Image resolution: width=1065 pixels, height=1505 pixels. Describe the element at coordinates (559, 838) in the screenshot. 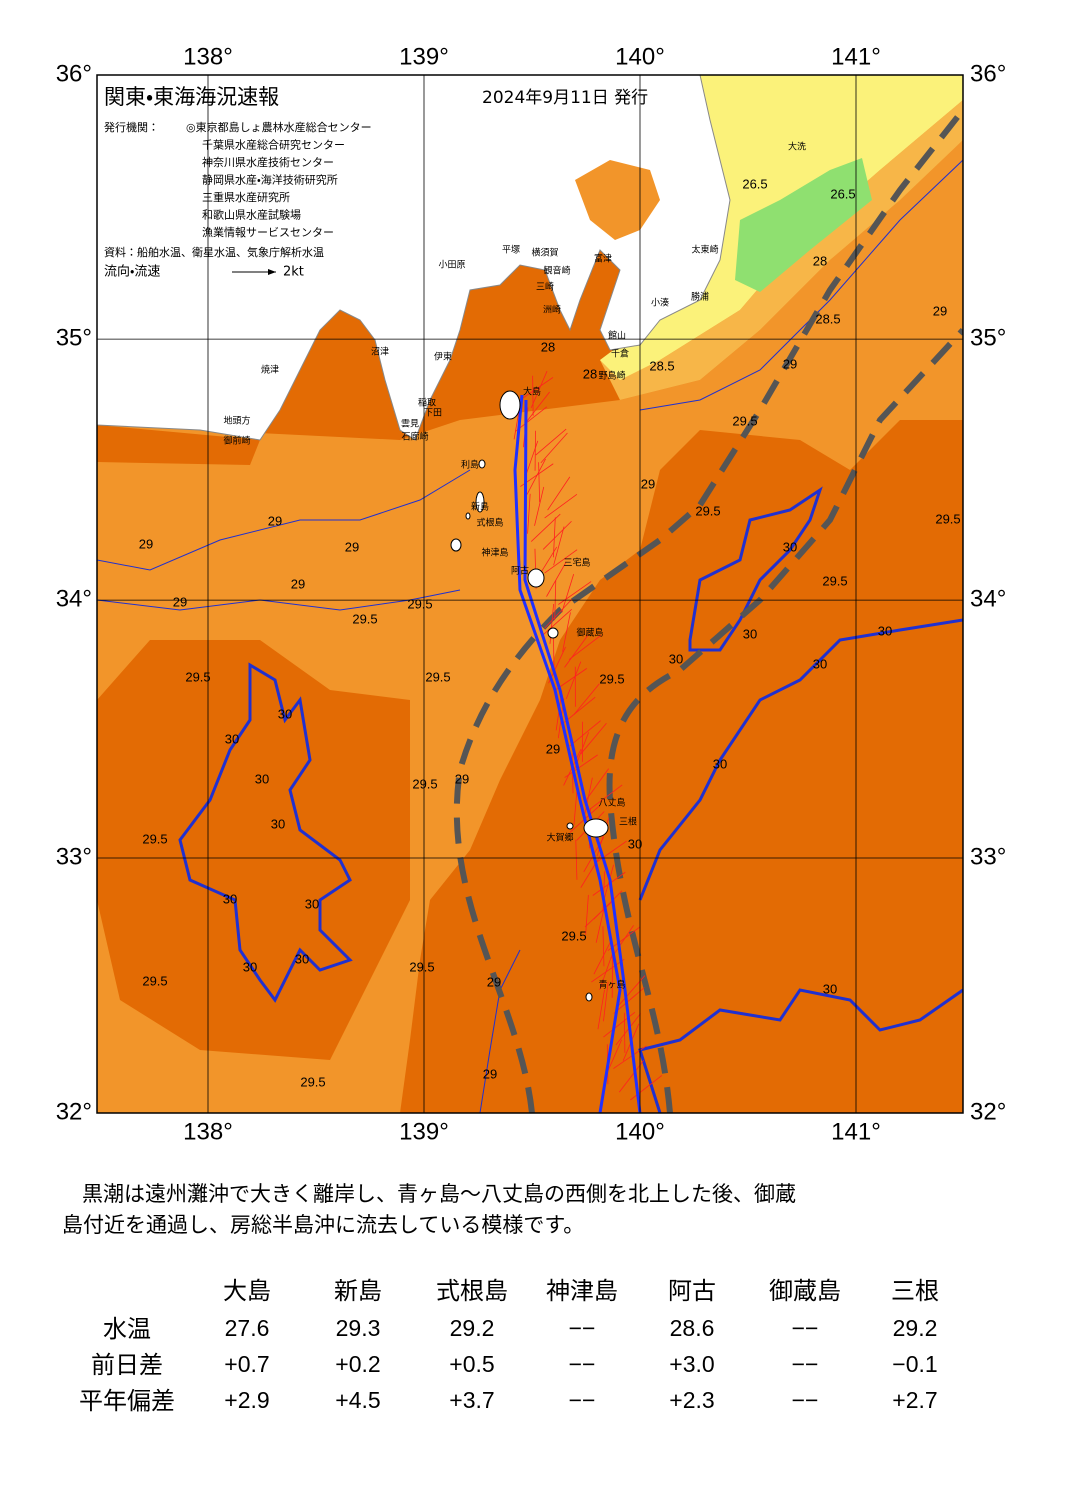

I see `place-name: 大賀郷` at that location.